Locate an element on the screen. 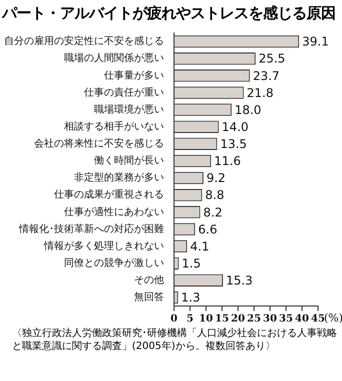  data-label: 8.8 is located at coordinates (214, 195).